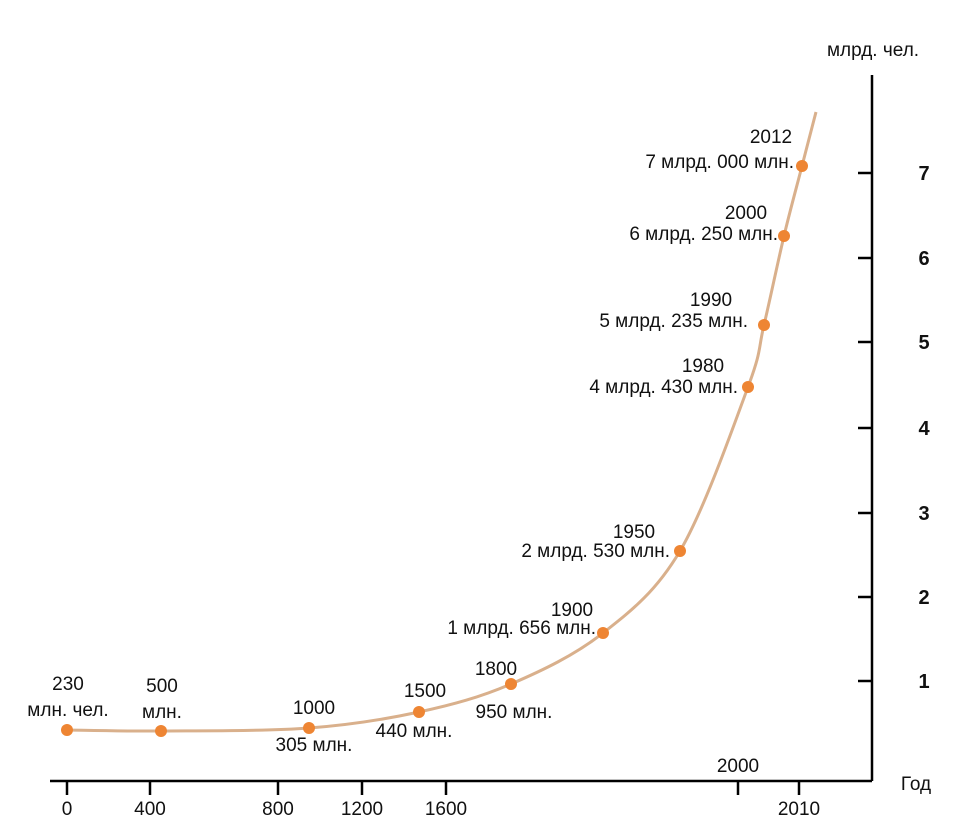  What do you see at coordinates (738, 766) in the screenshot?
I see `x-tick-label-2000: 2000` at bounding box center [738, 766].